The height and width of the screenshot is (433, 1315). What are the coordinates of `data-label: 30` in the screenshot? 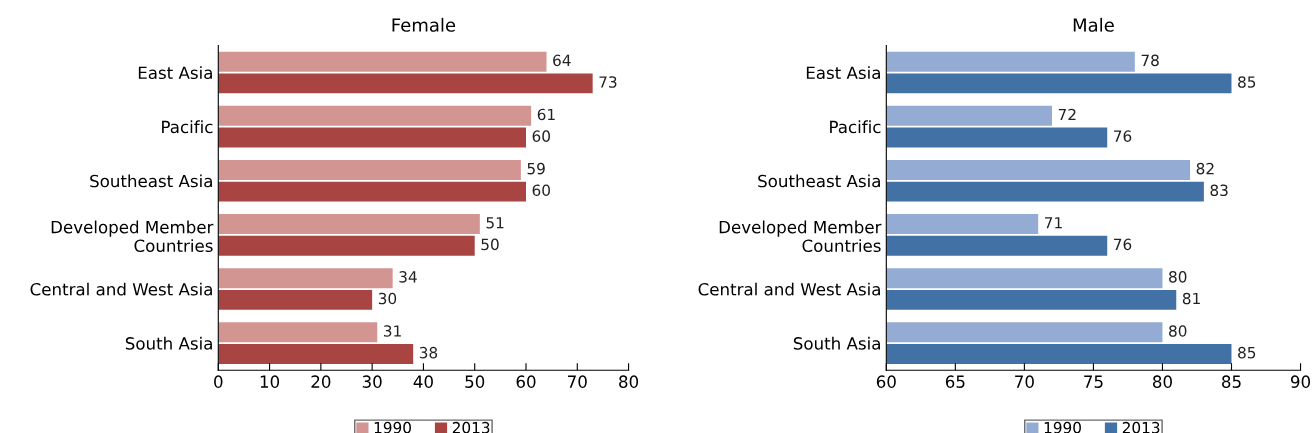 It's located at (387, 298).